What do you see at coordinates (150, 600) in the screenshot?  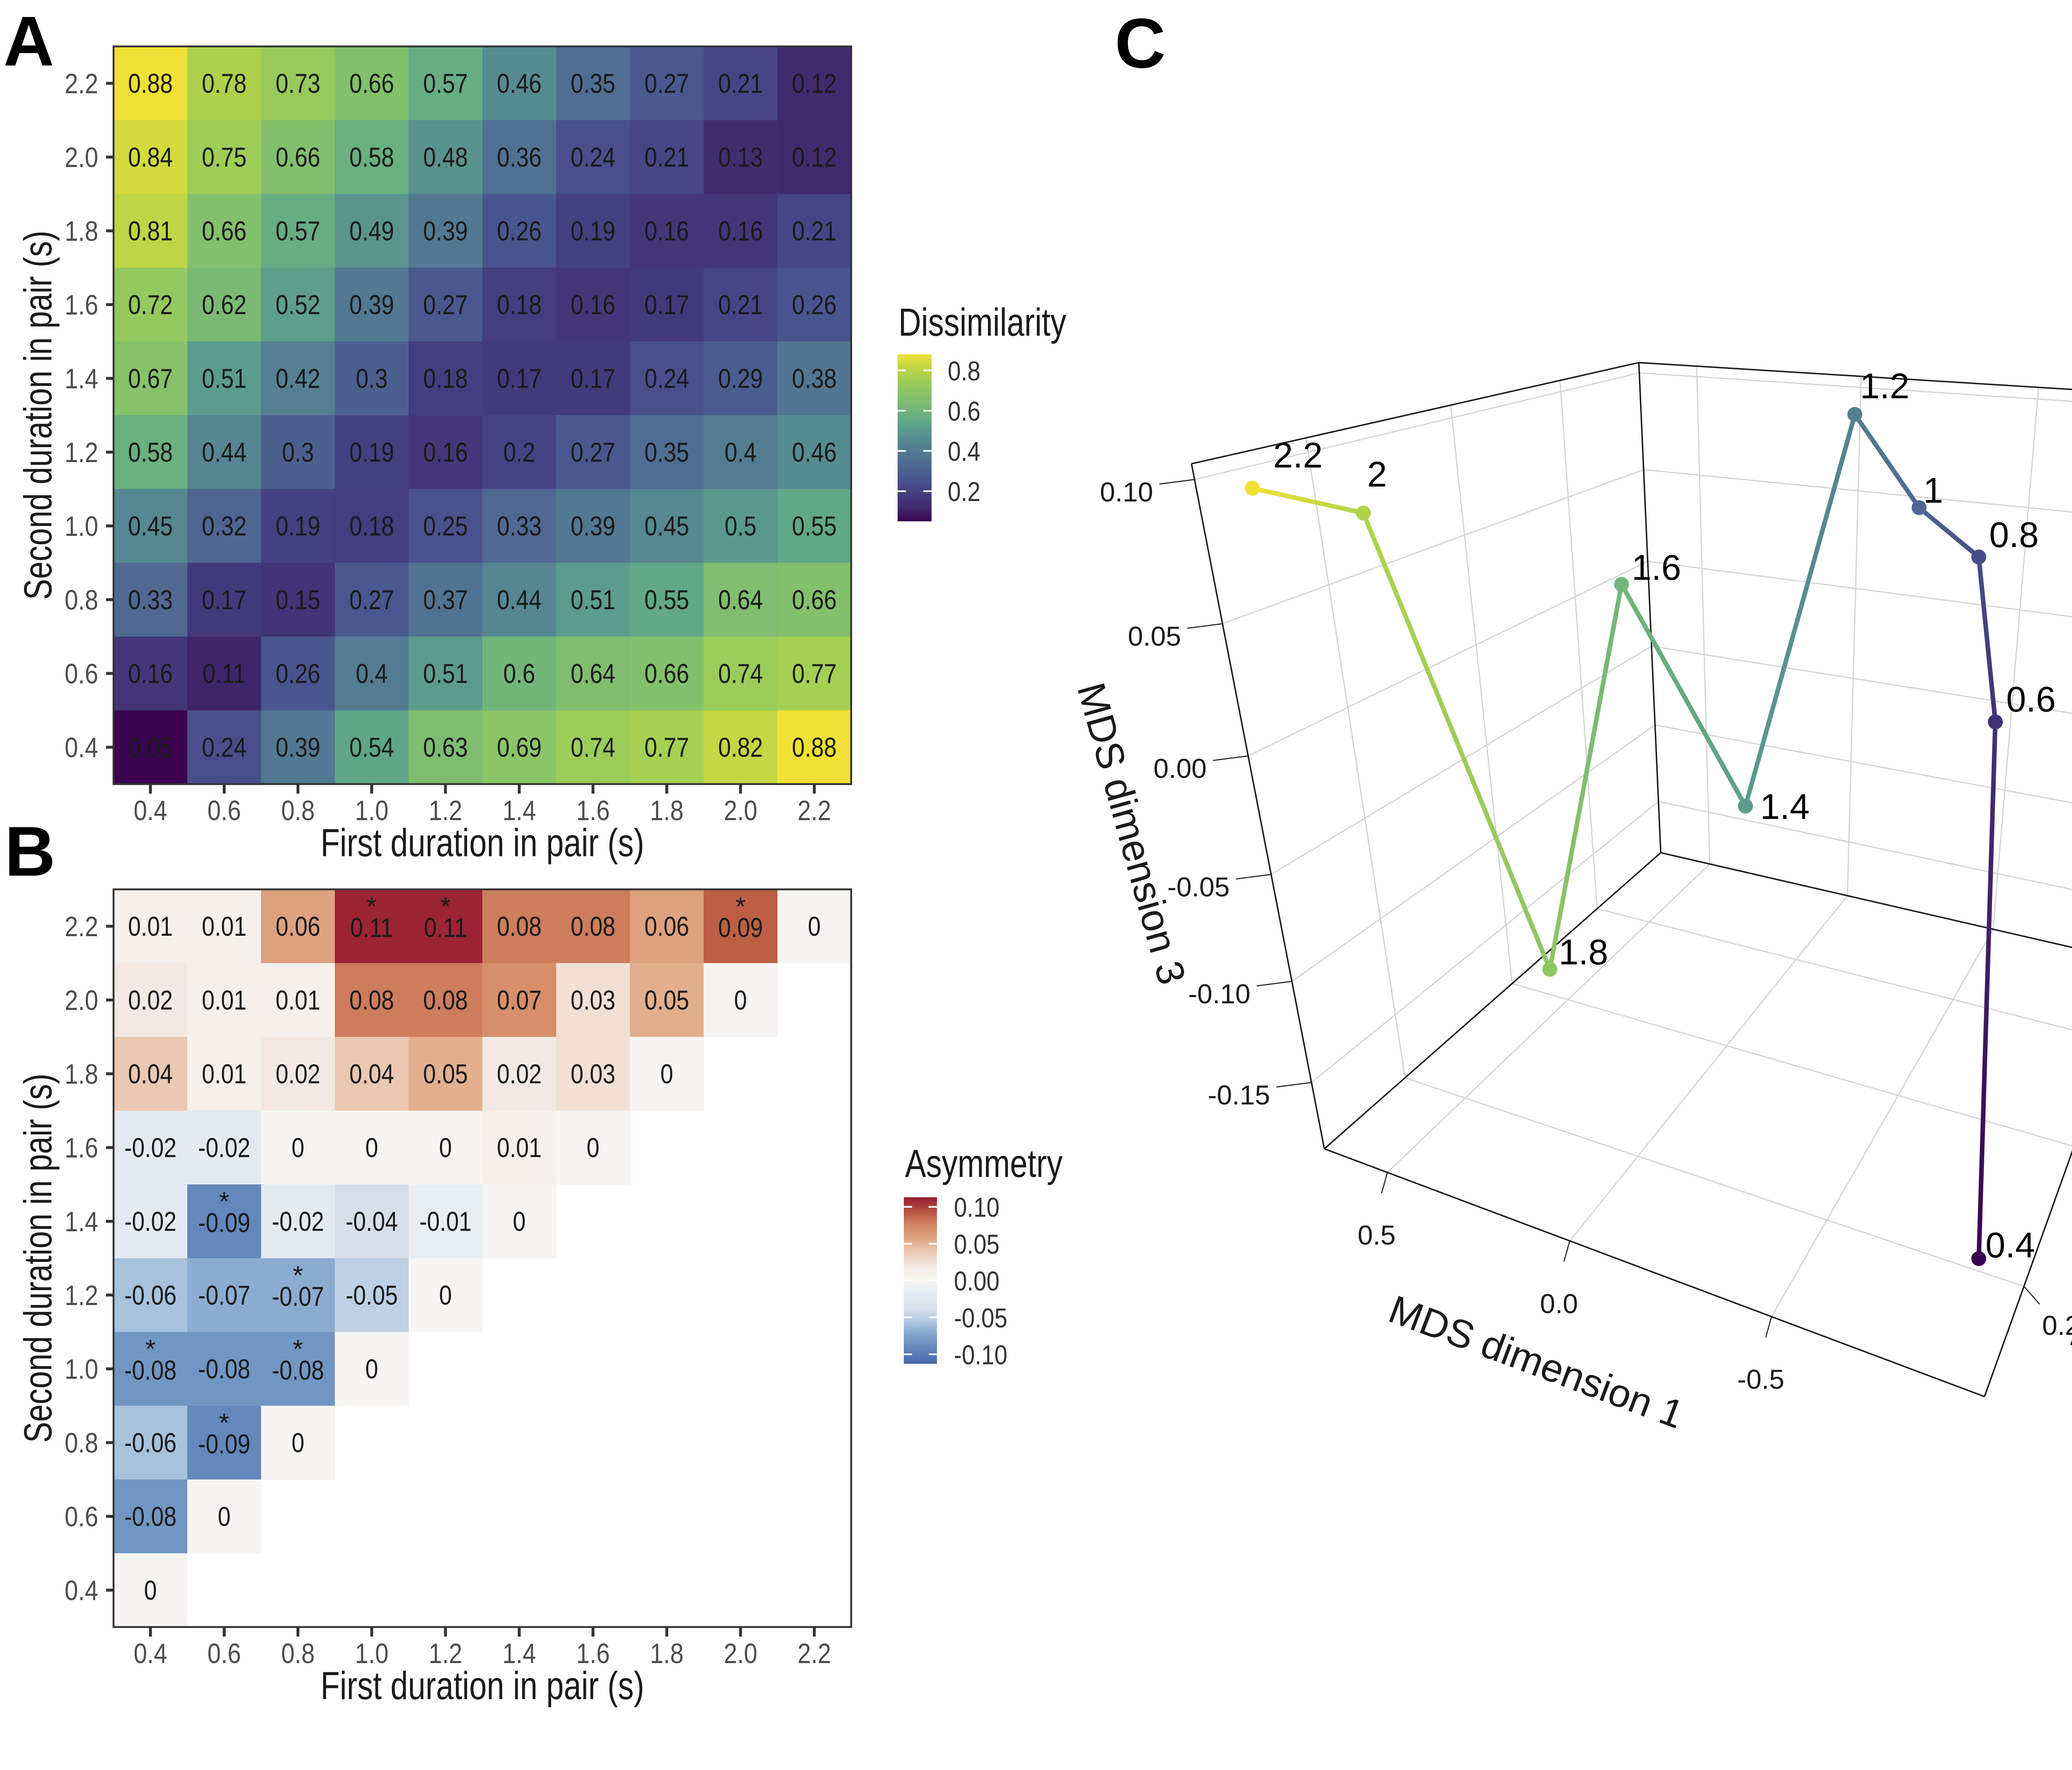 I see `svg-text: 0.33` at bounding box center [150, 600].